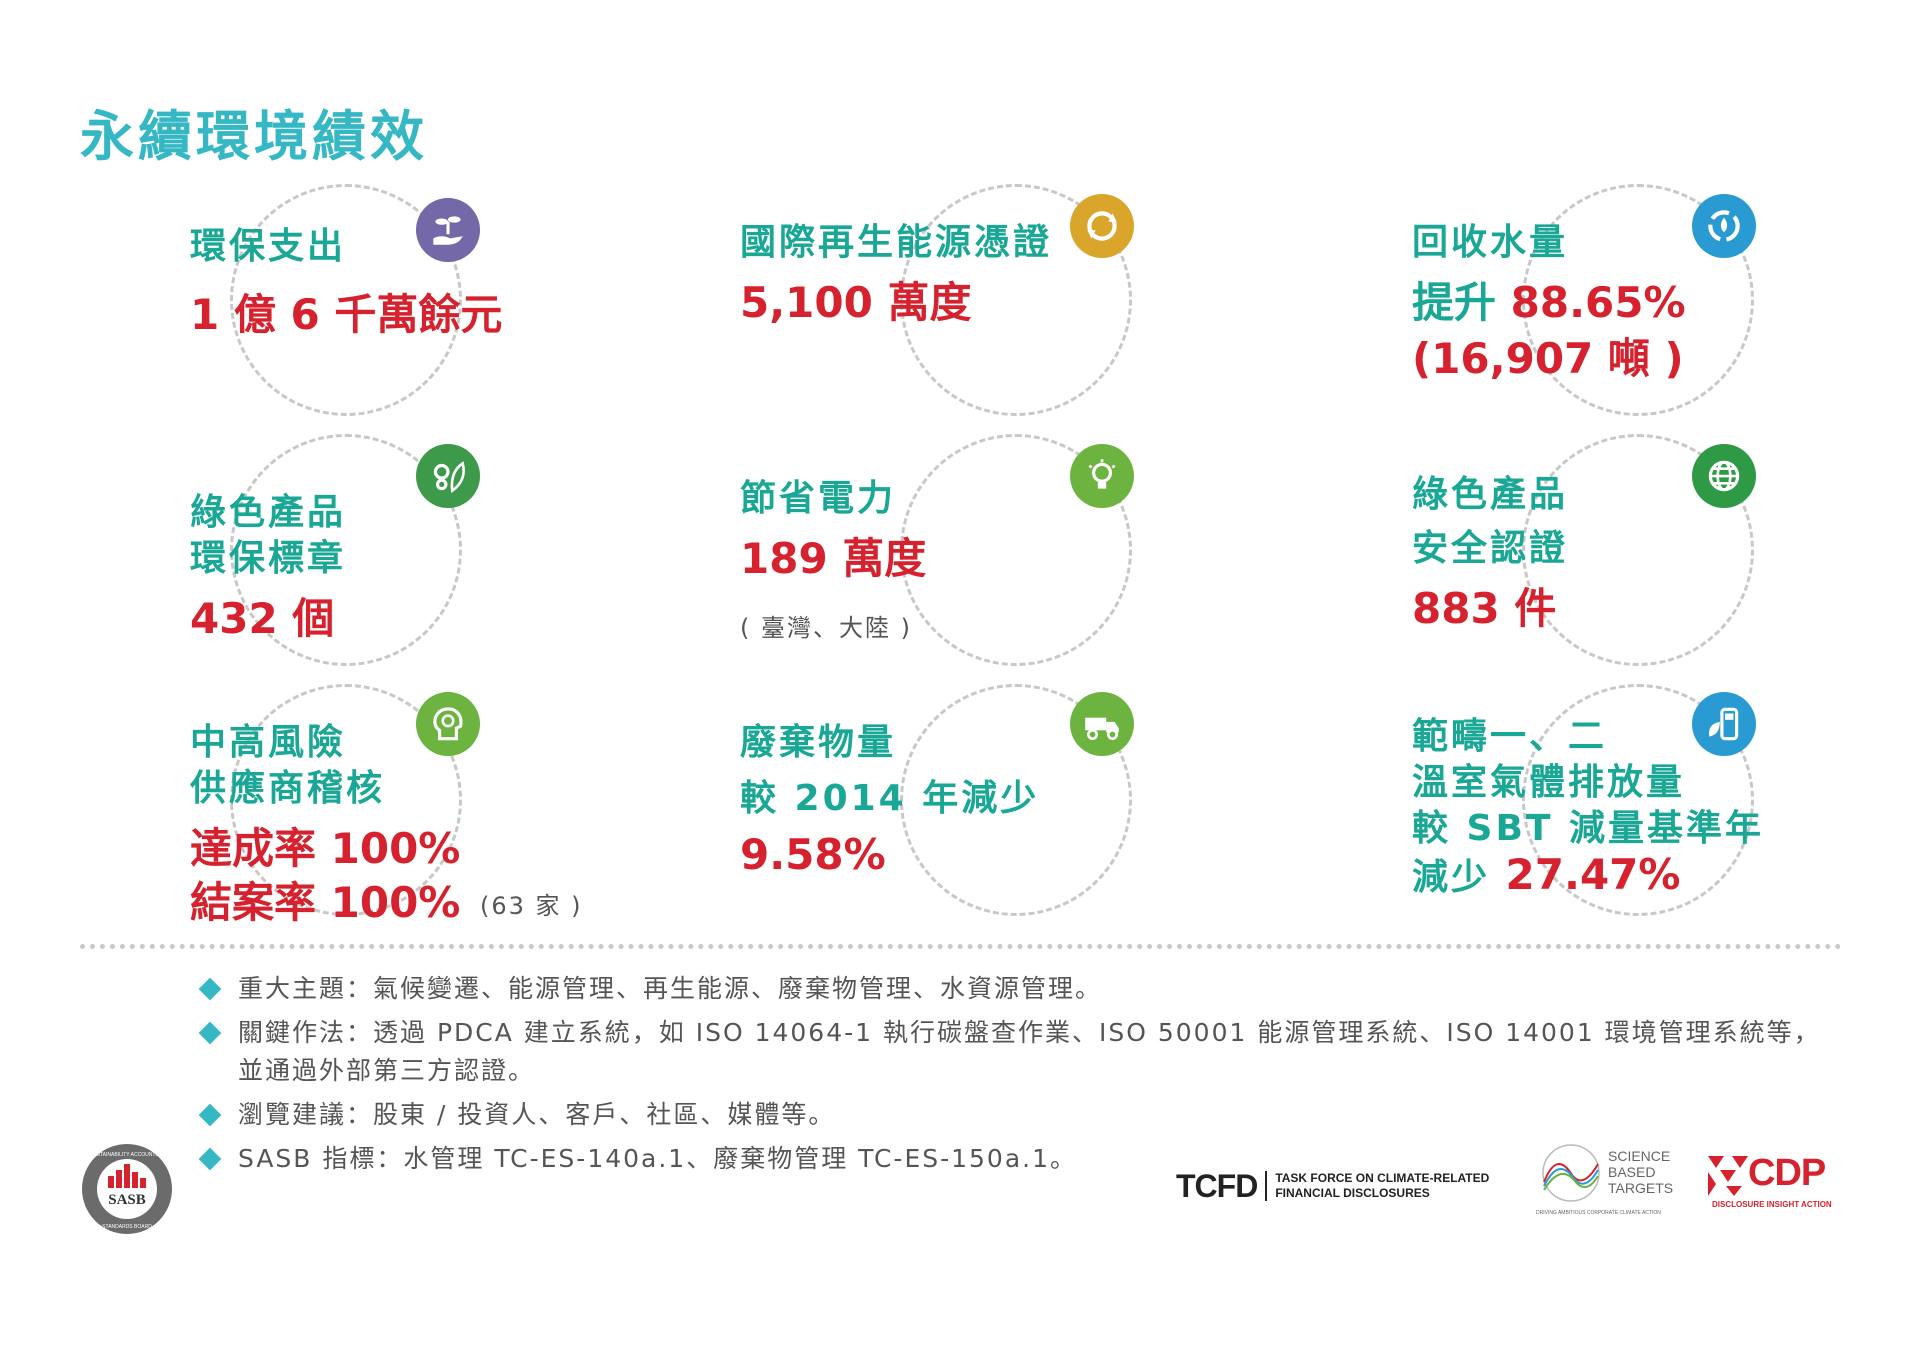 The width and height of the screenshot is (1920, 1357). Describe the element at coordinates (670, 988) in the screenshot. I see `note-text: 重大主題：氣候變遷、能源管理、再生能源、廢棄物管理、水資源管理。` at that location.